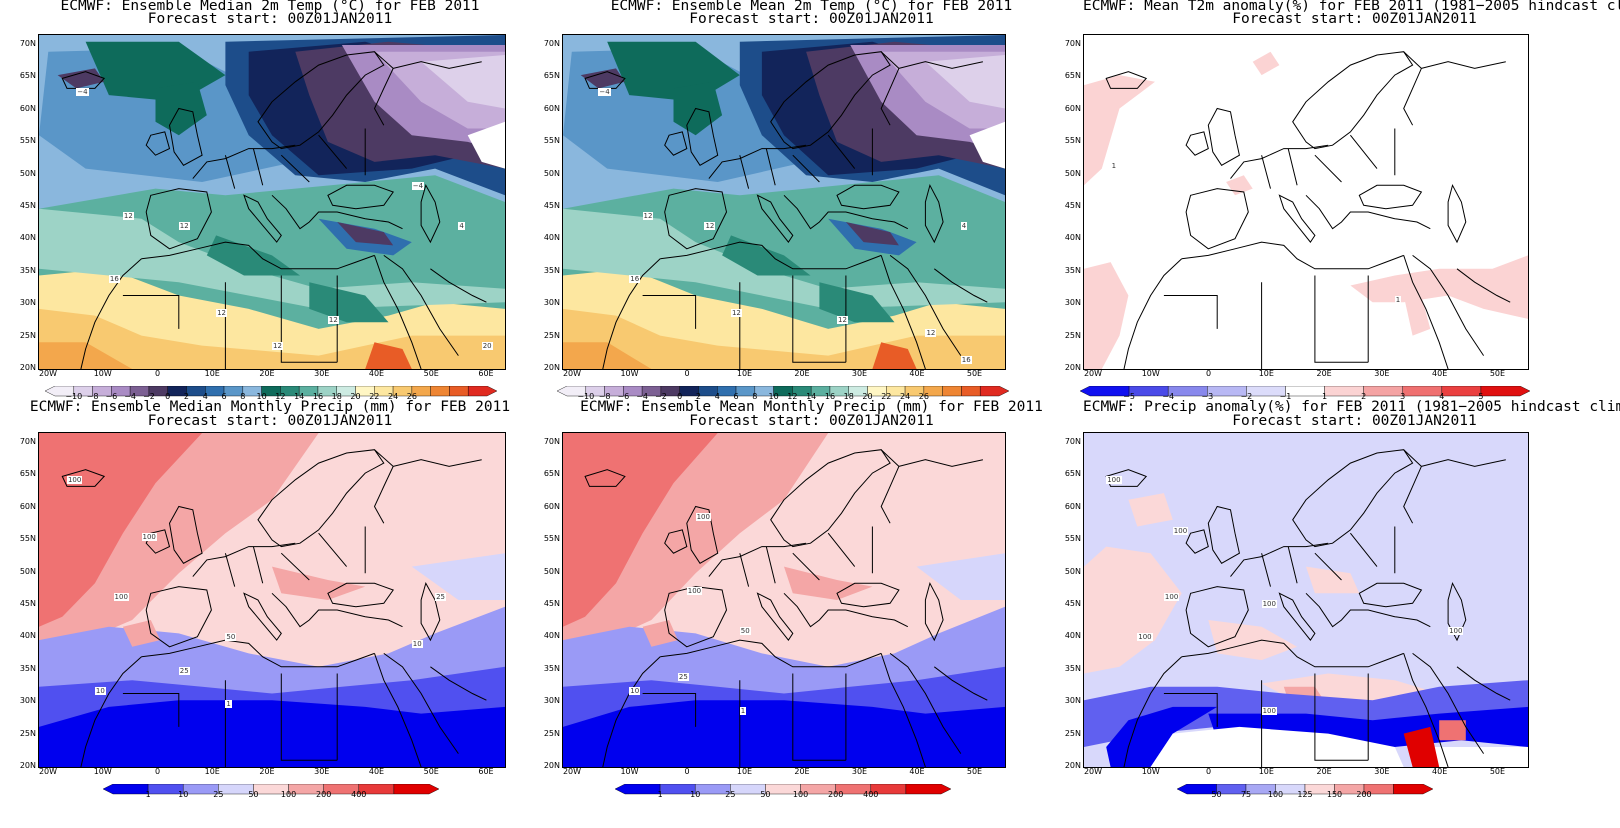 The width and height of the screenshot is (1620, 828). I want to click on contour-label: 12, so click(277, 346).